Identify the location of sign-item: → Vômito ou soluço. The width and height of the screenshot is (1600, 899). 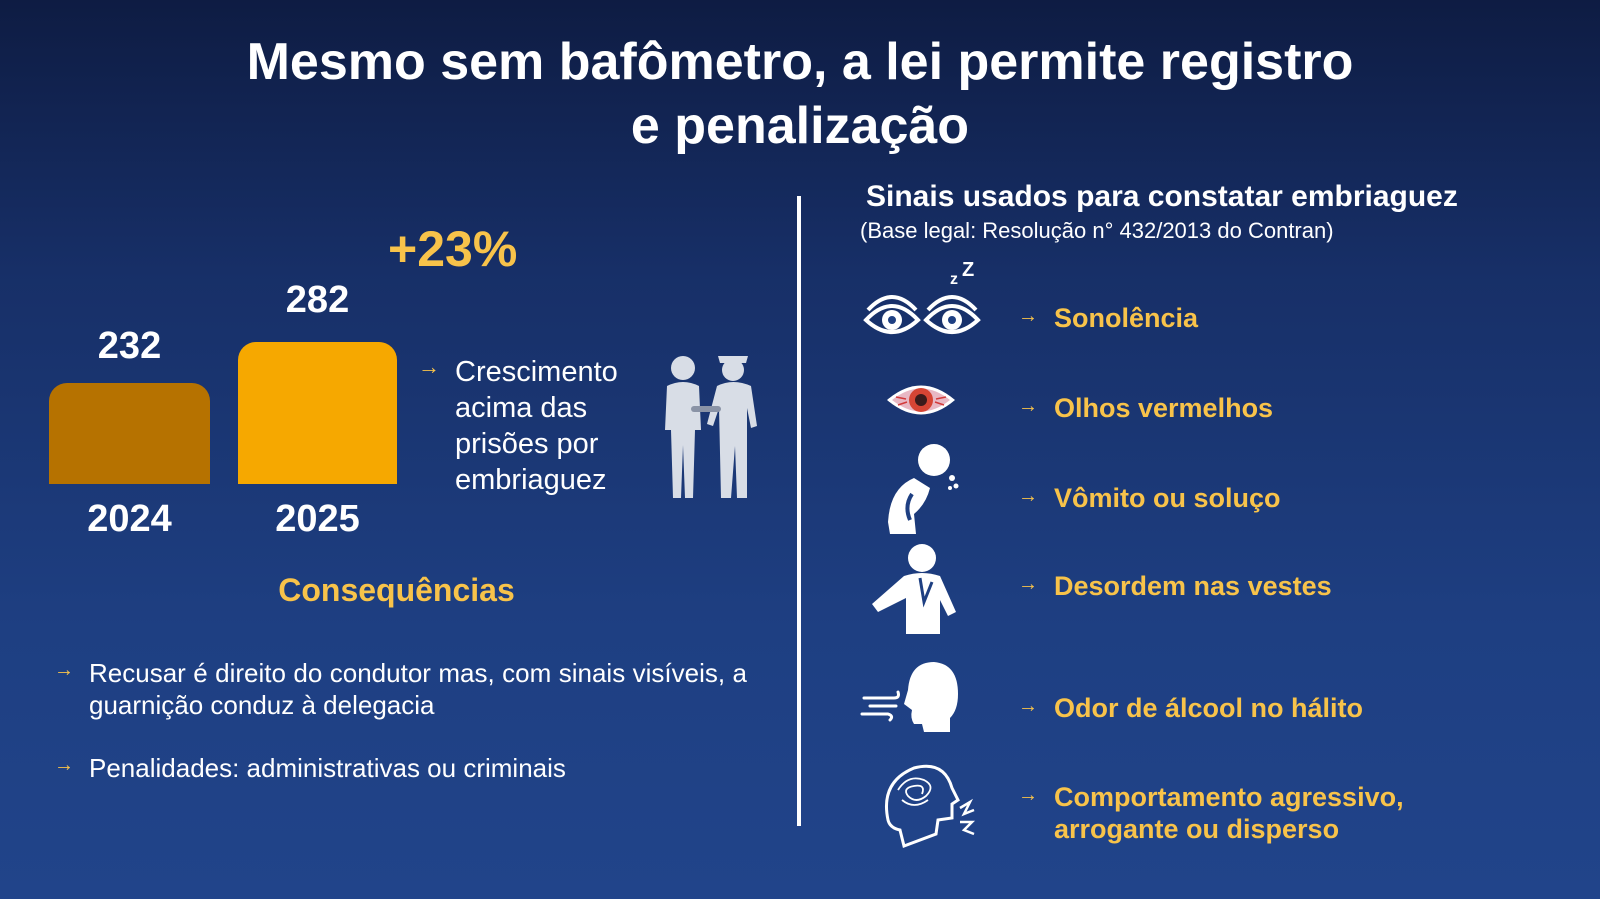
(1149, 498).